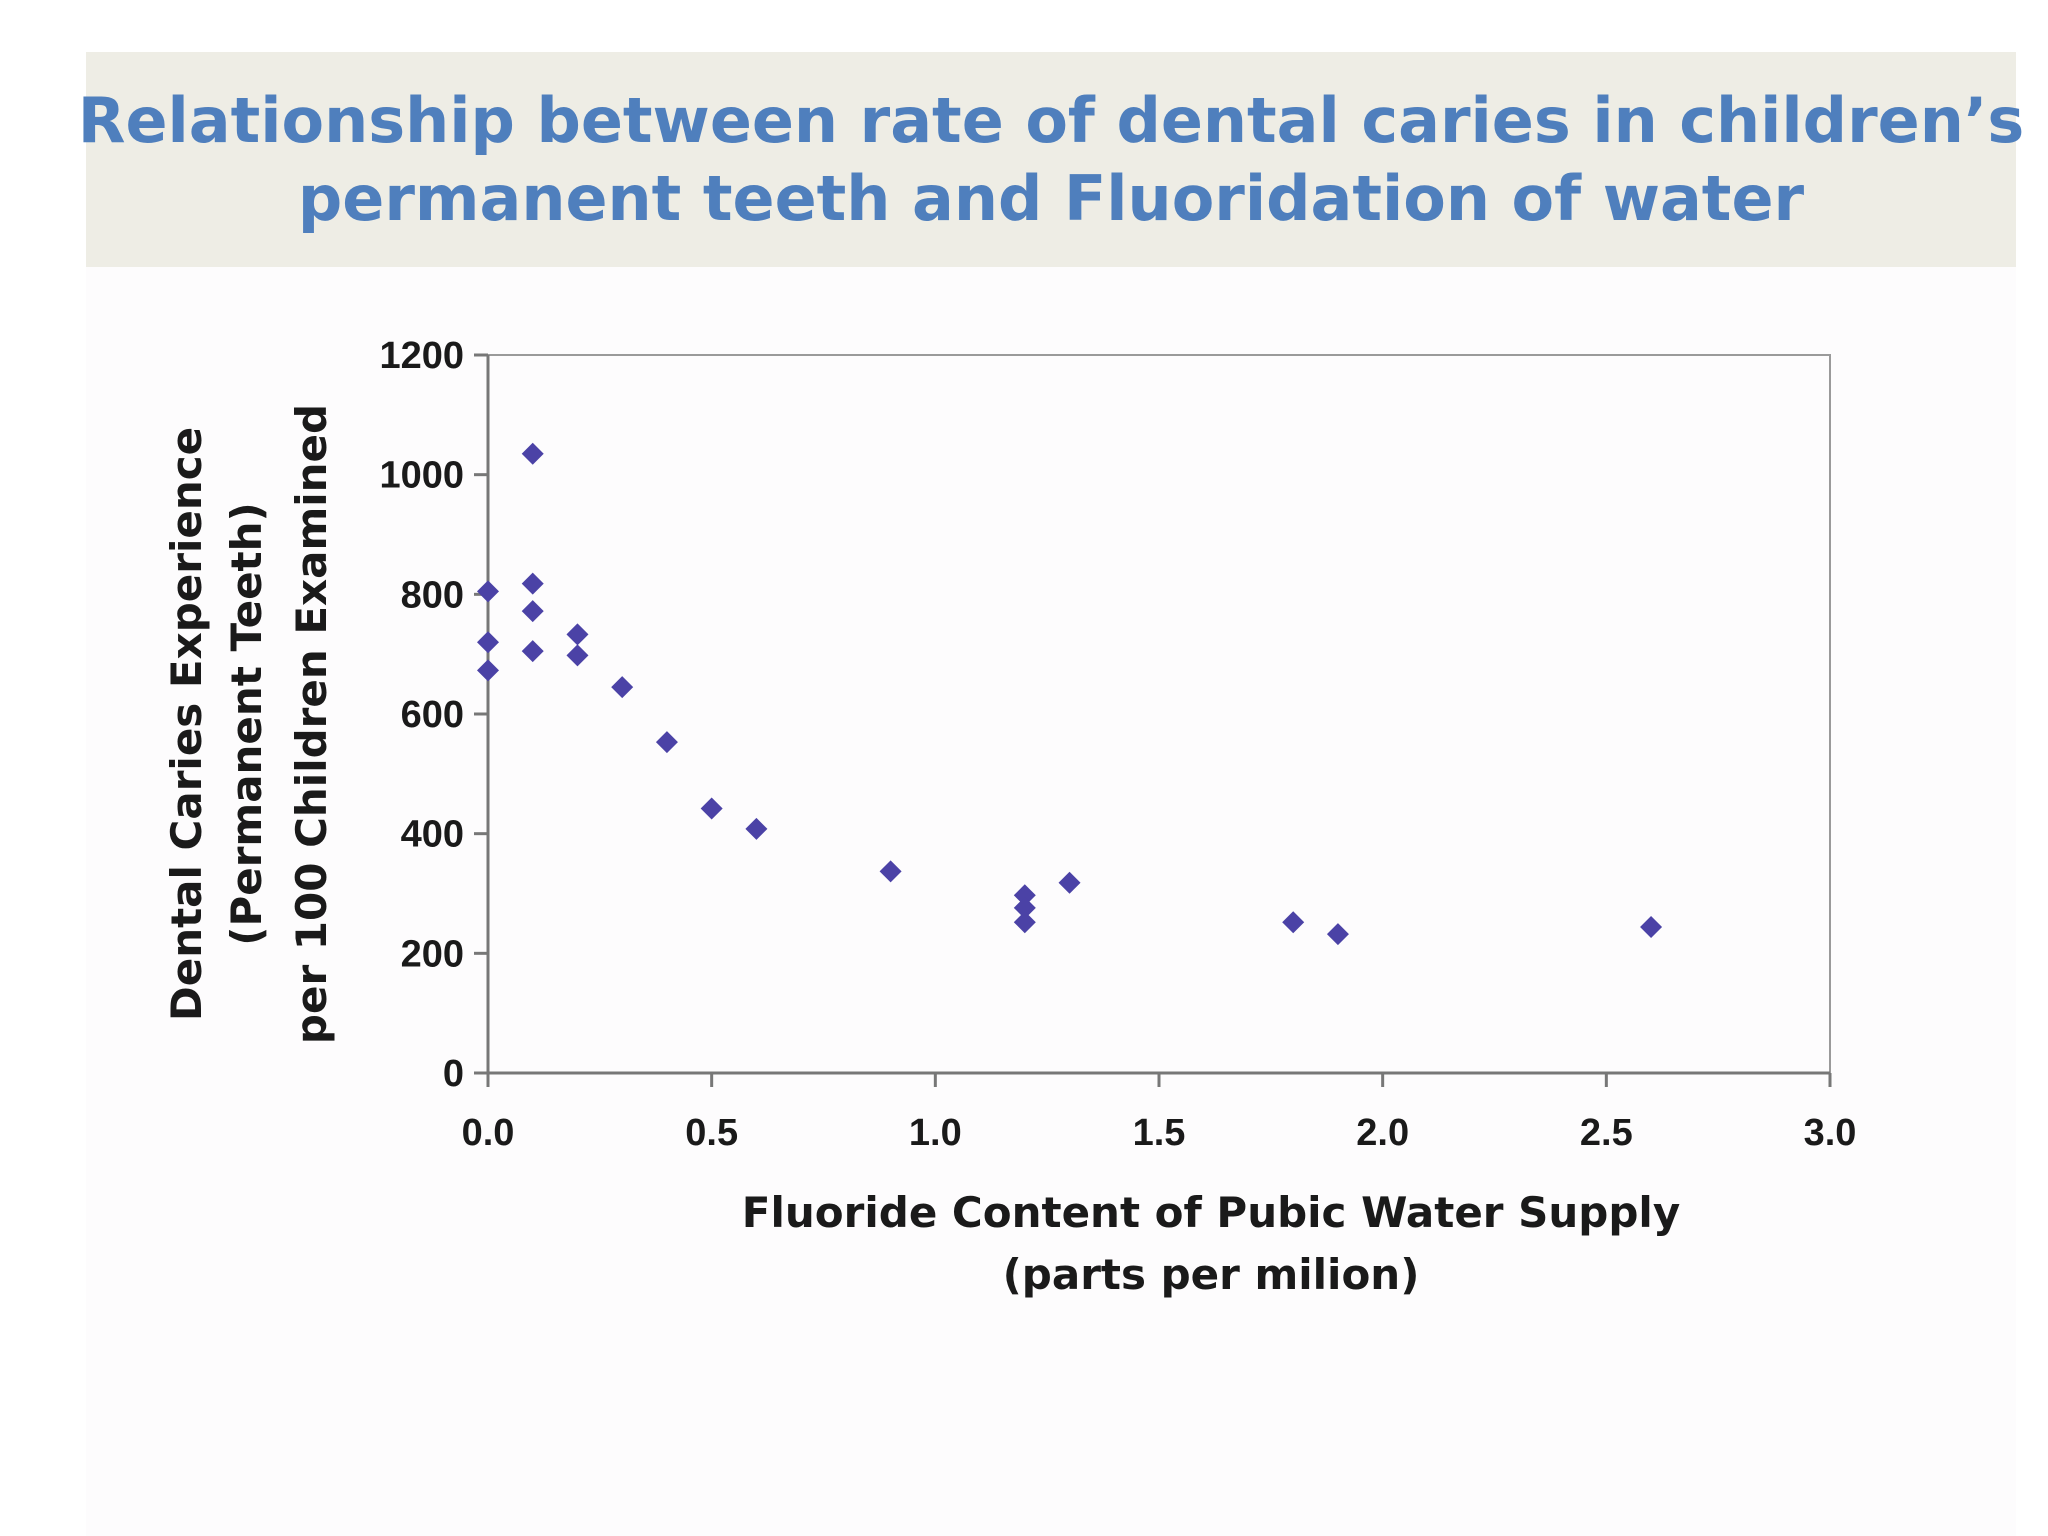  What do you see at coordinates (453, 1074) in the screenshot?
I see `y-tick-label: 0` at bounding box center [453, 1074].